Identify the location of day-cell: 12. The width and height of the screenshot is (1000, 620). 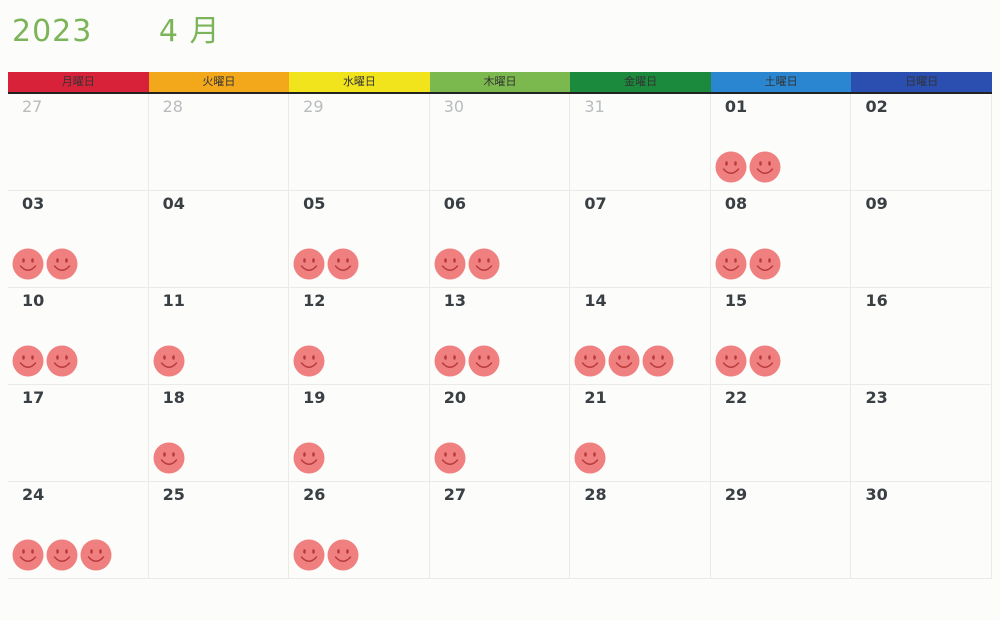
(359, 336).